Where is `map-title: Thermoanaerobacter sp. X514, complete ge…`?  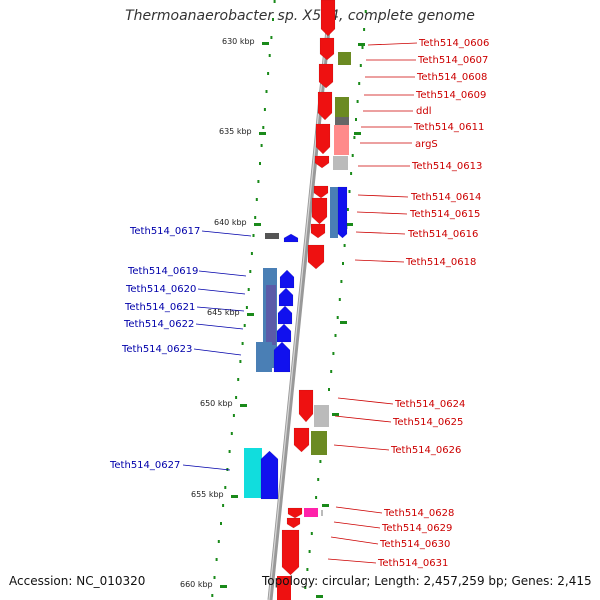
map-title: Thermoanaerobacter sp. X514, complete ge… is located at coordinates (300, 16).